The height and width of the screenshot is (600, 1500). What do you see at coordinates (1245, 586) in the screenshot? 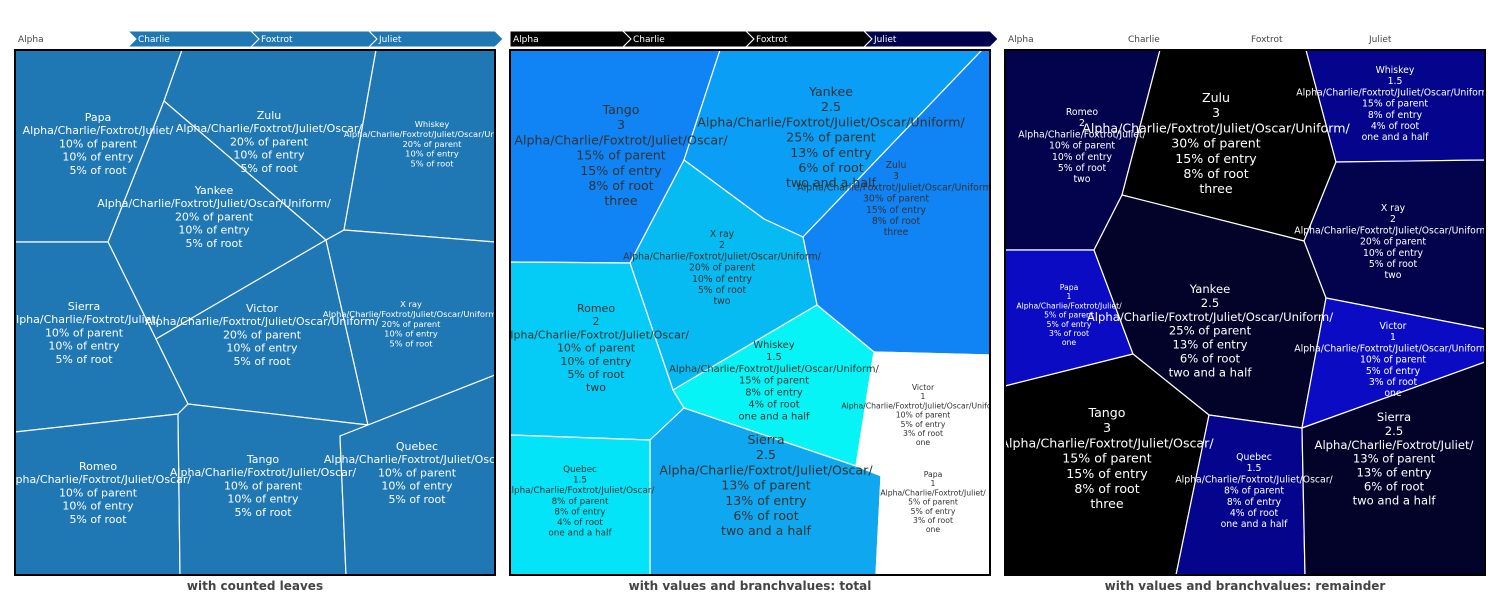
I see `panel-title: with values and branchvalues: remainder` at bounding box center [1245, 586].